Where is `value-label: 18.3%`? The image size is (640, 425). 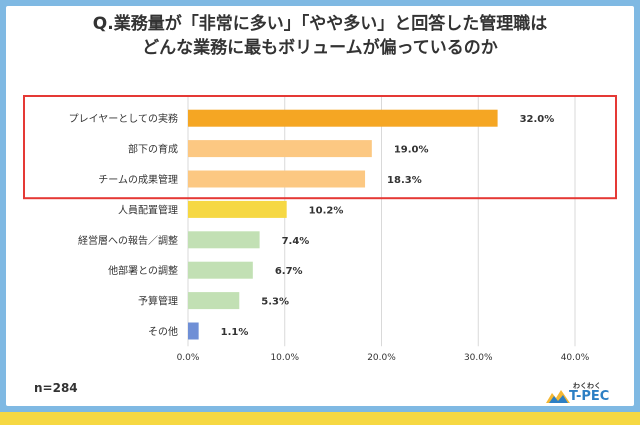
value-label: 18.3% is located at coordinates (404, 180).